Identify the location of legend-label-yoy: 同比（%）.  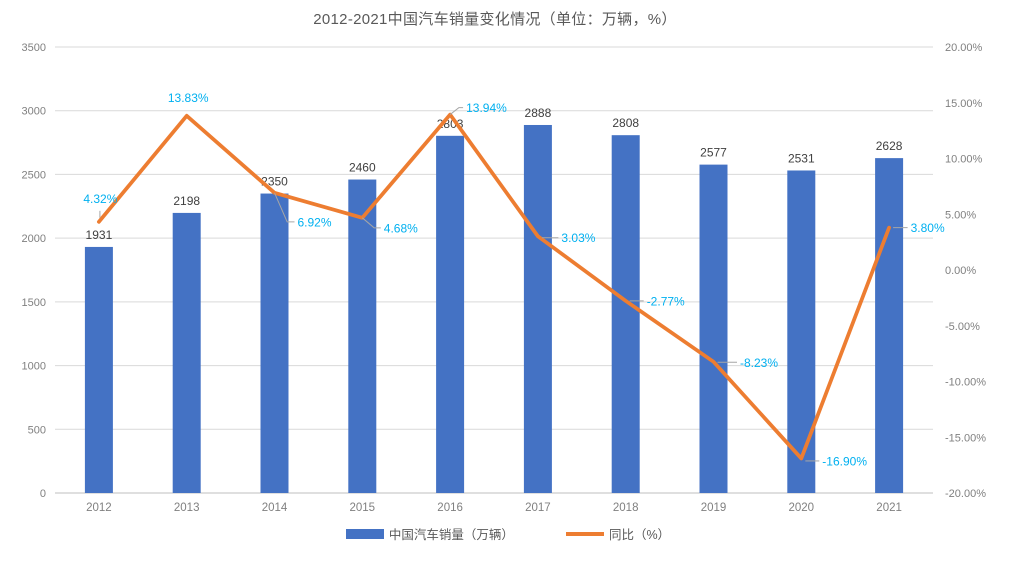
(639, 535).